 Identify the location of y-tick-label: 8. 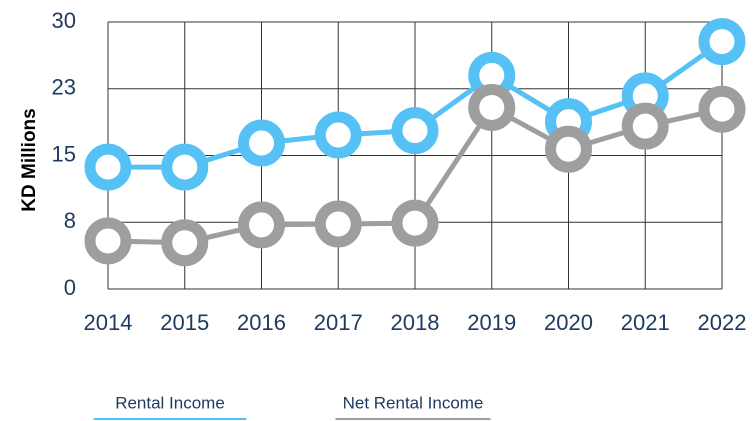
(70, 220).